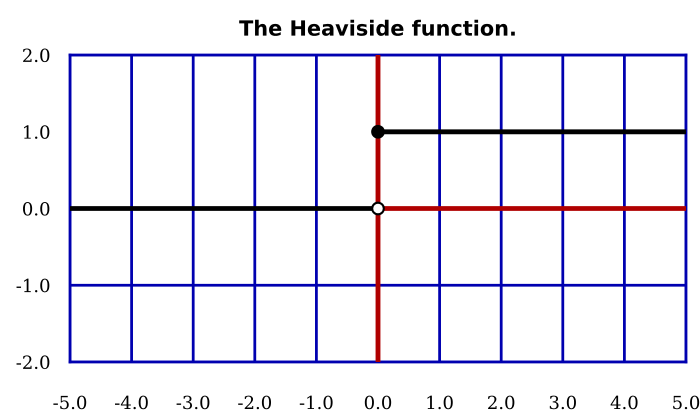  What do you see at coordinates (36, 209) in the screenshot?
I see `y-tick-label: 0.0` at bounding box center [36, 209].